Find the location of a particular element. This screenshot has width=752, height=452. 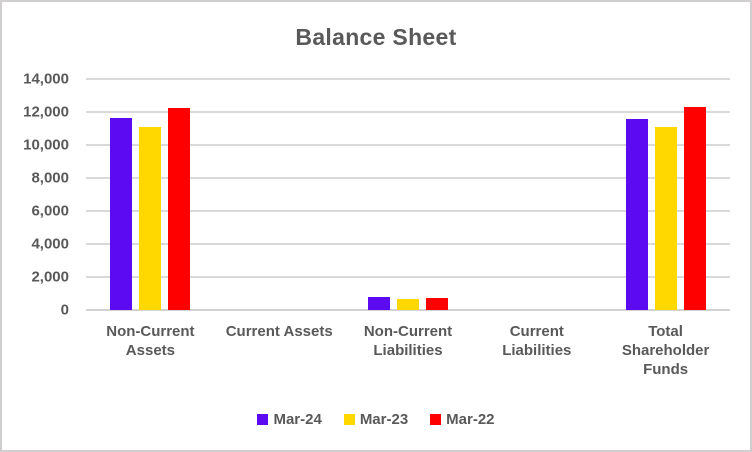

y-axis-tick-label: 6,000 is located at coordinates (50, 211).